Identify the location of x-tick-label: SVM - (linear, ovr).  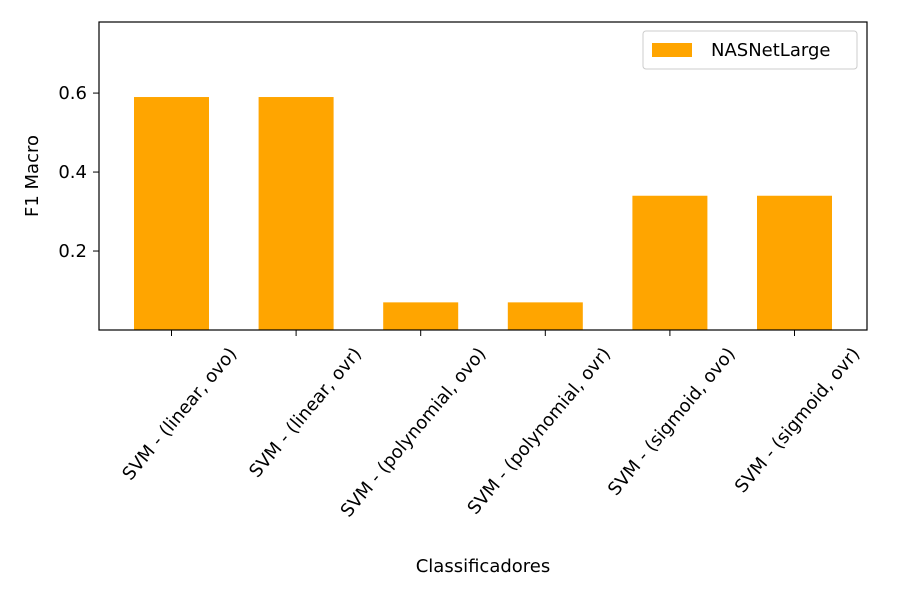
(305, 413).